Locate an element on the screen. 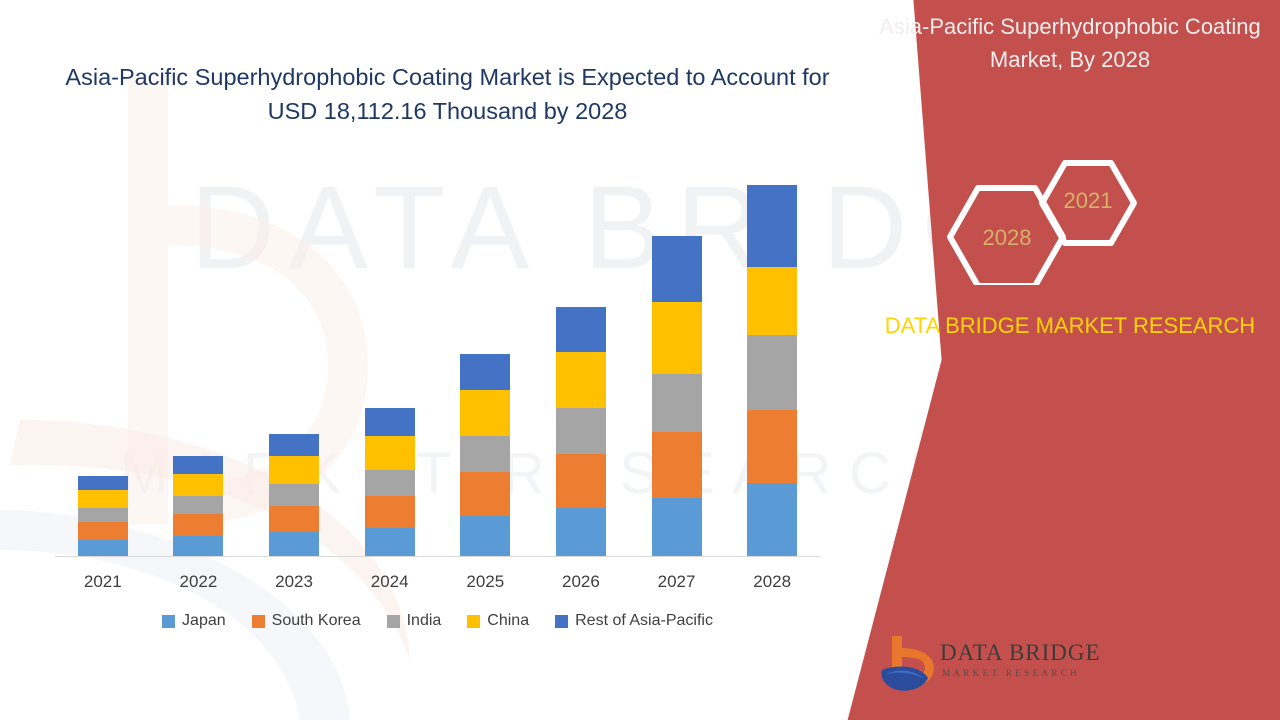 This screenshot has width=1280, height=720. stacked-bar-2022 is located at coordinates (198, 505).